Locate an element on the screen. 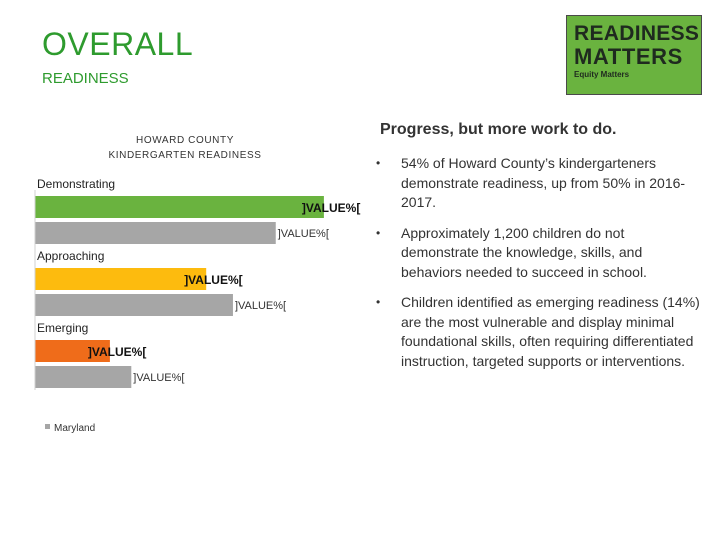 The image size is (720, 540). readiness-matters-logo: READINESS MATTERS Equity Matters is located at coordinates (634, 55).